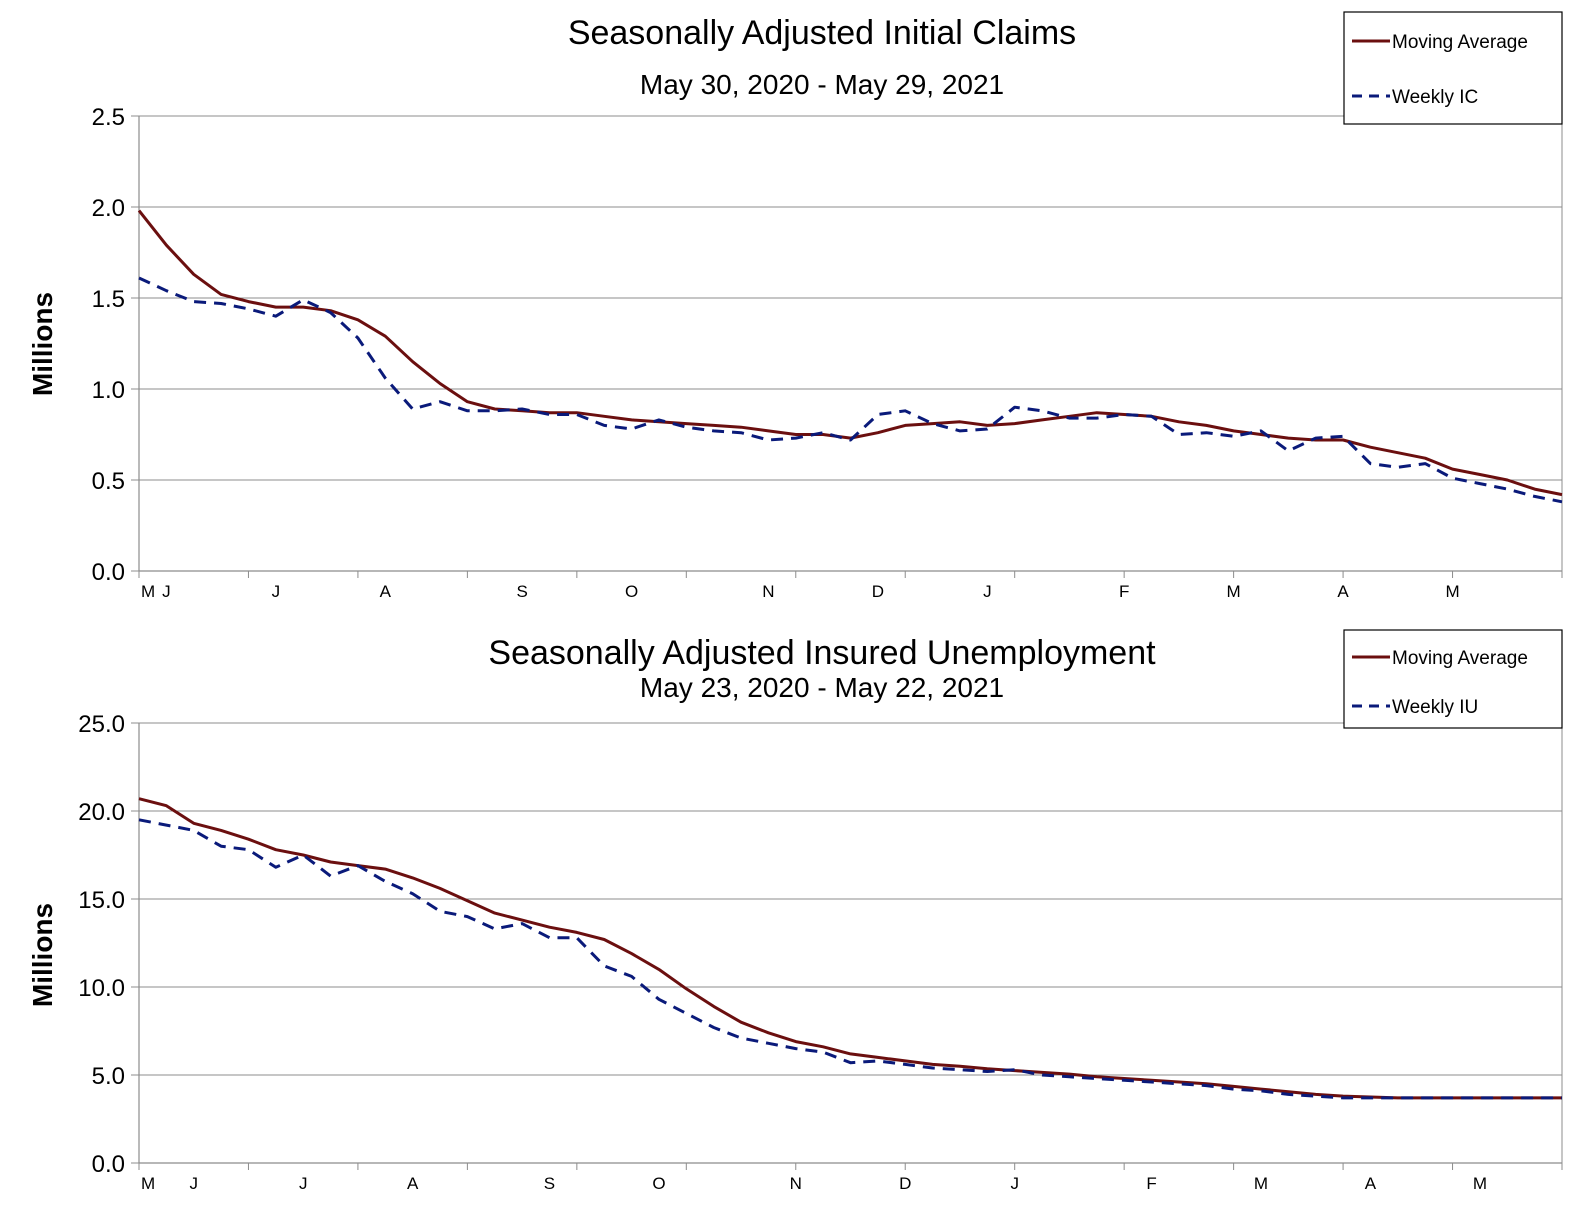 The height and width of the screenshot is (1210, 1582). Describe the element at coordinates (101, 988) in the screenshot. I see `y-tick-label: 10.0` at that location.